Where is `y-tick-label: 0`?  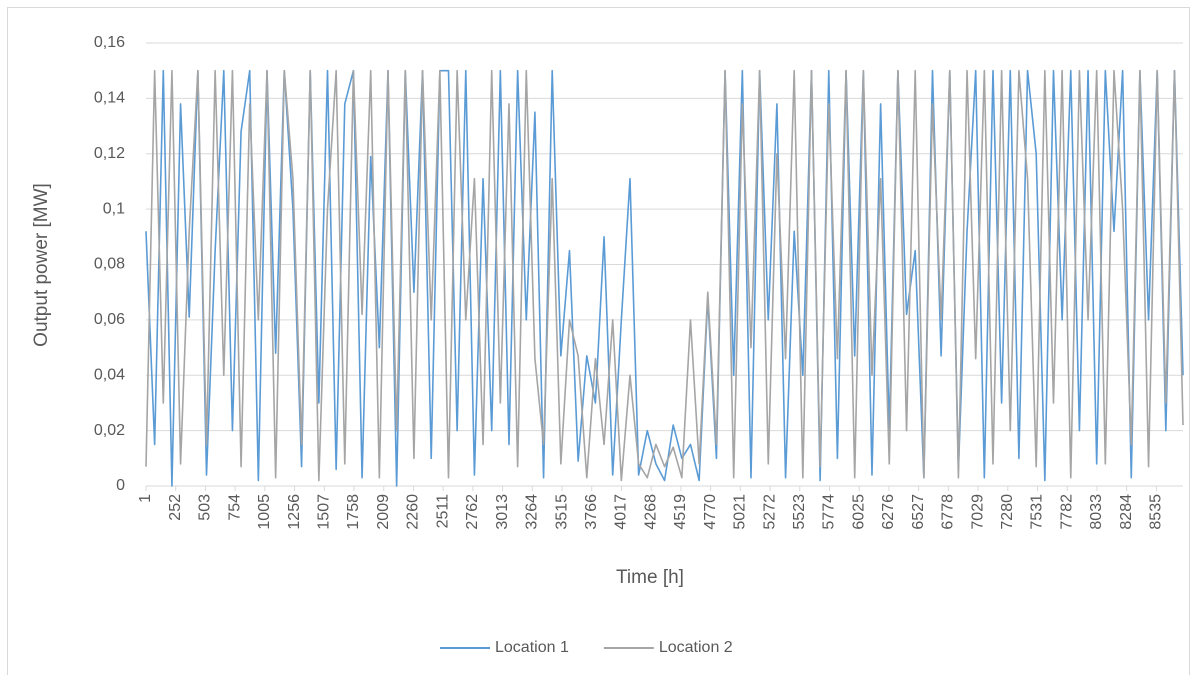 y-tick-label: 0 is located at coordinates (120, 485).